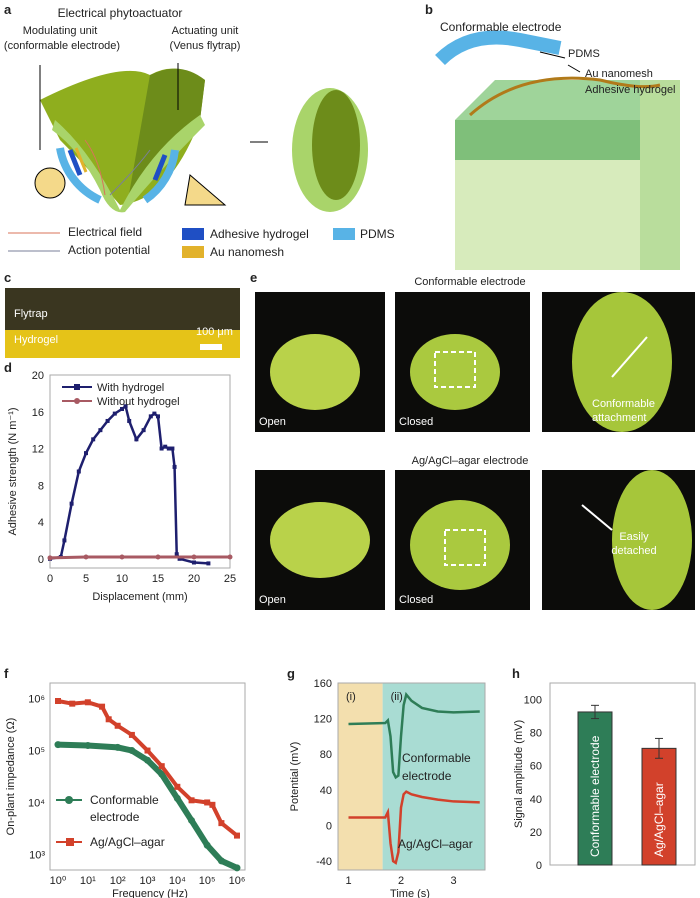 The width and height of the screenshot is (700, 898). Describe the element at coordinates (36, 340) in the screenshot. I see `hydrogel-label: Hydrogel` at that location.